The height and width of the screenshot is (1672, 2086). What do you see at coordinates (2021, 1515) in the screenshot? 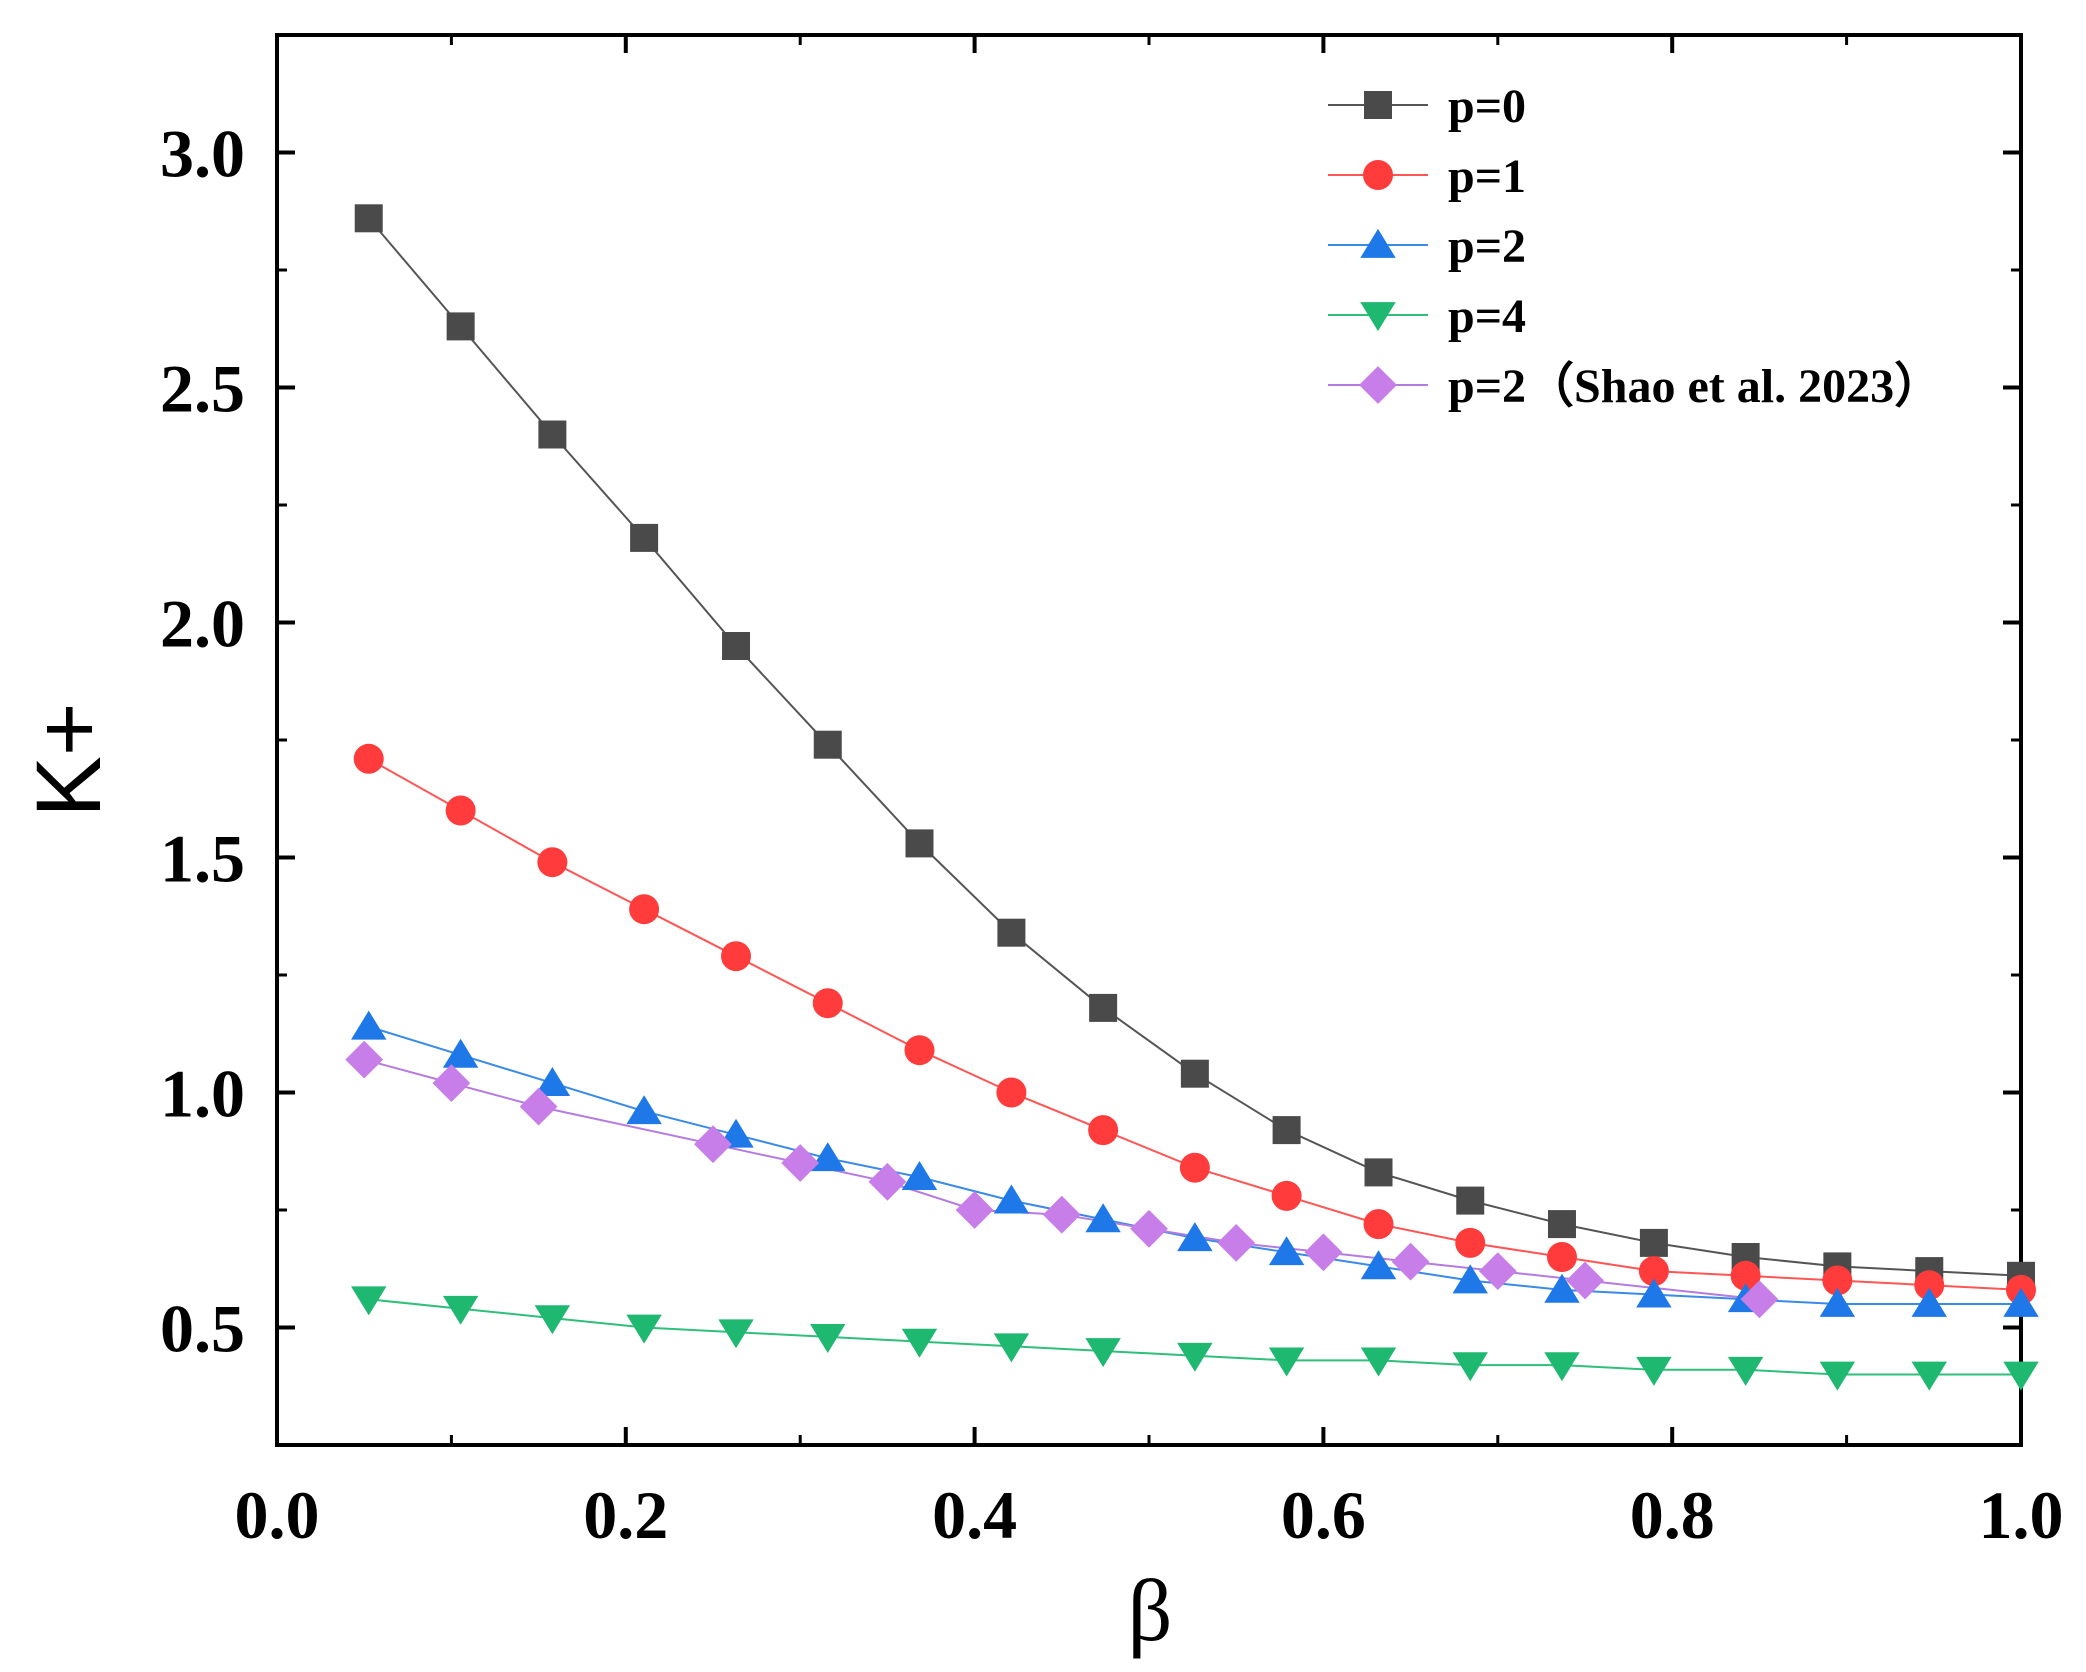
I see `x-tick-label: 1.0` at bounding box center [2021, 1515].